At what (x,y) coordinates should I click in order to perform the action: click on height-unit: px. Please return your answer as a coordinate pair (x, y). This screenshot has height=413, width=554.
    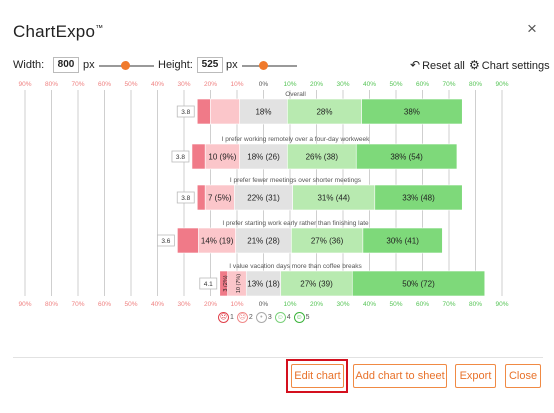
    Looking at the image, I should click on (232, 65).